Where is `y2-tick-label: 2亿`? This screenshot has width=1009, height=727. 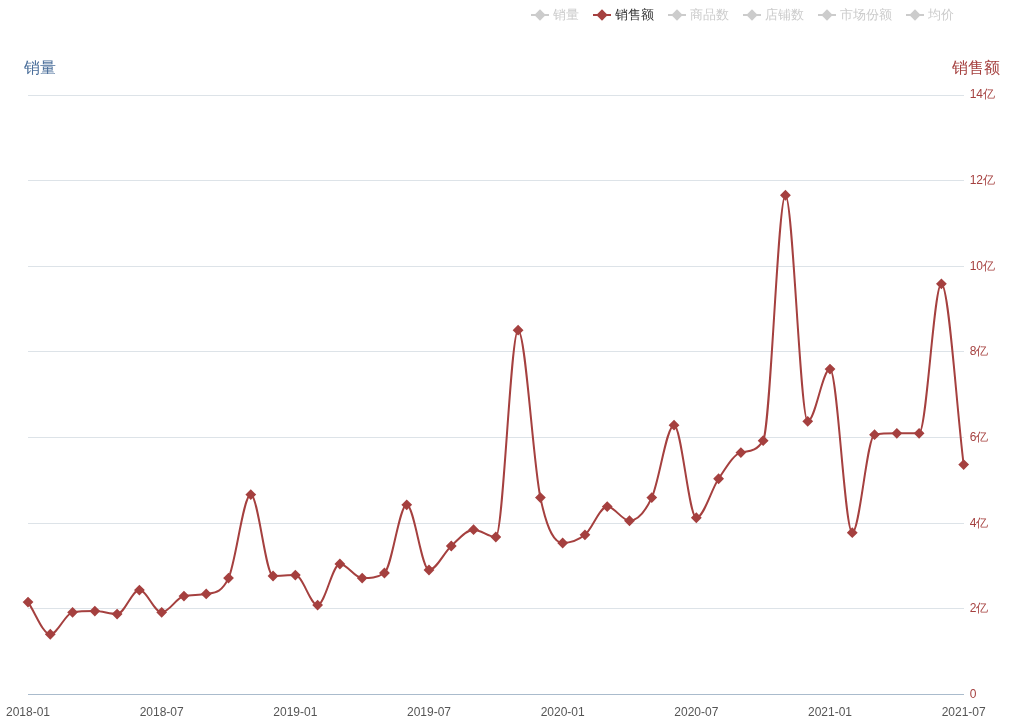
y2-tick-label: 2亿 is located at coordinates (979, 608).